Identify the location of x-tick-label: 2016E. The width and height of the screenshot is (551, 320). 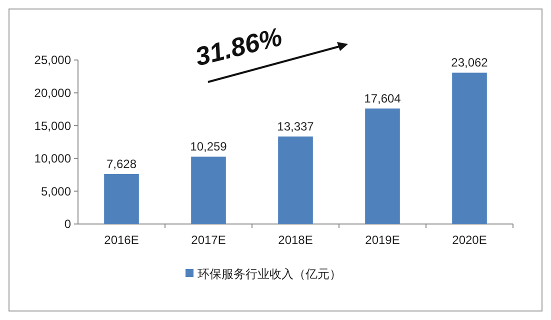
(121, 240).